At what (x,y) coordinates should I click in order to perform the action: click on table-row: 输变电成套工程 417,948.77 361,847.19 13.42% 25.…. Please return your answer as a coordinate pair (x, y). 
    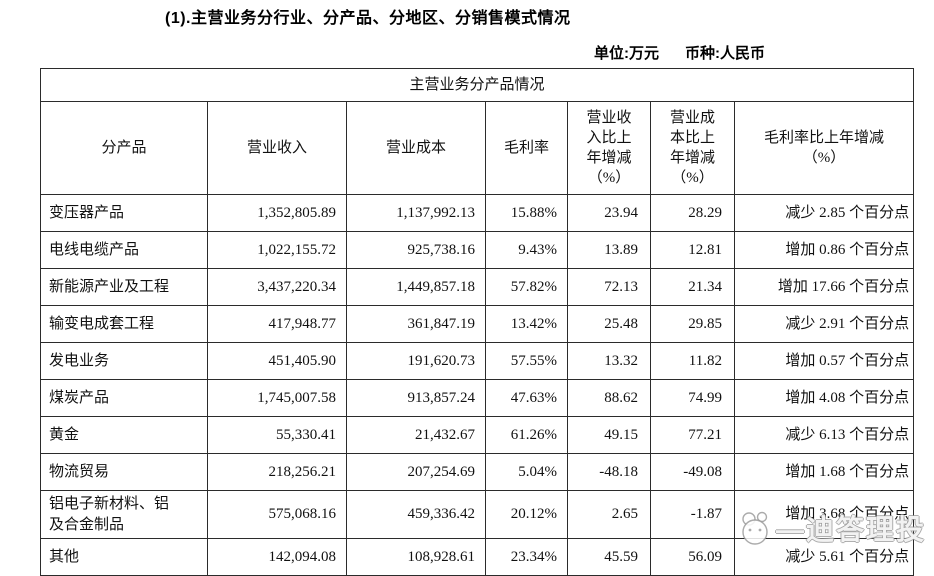
    Looking at the image, I should click on (477, 324).